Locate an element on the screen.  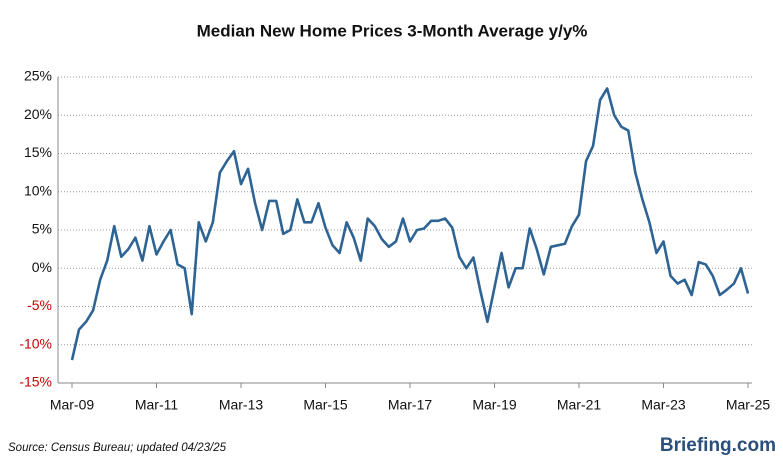
x-tick-label: Mar-21 is located at coordinates (579, 405).